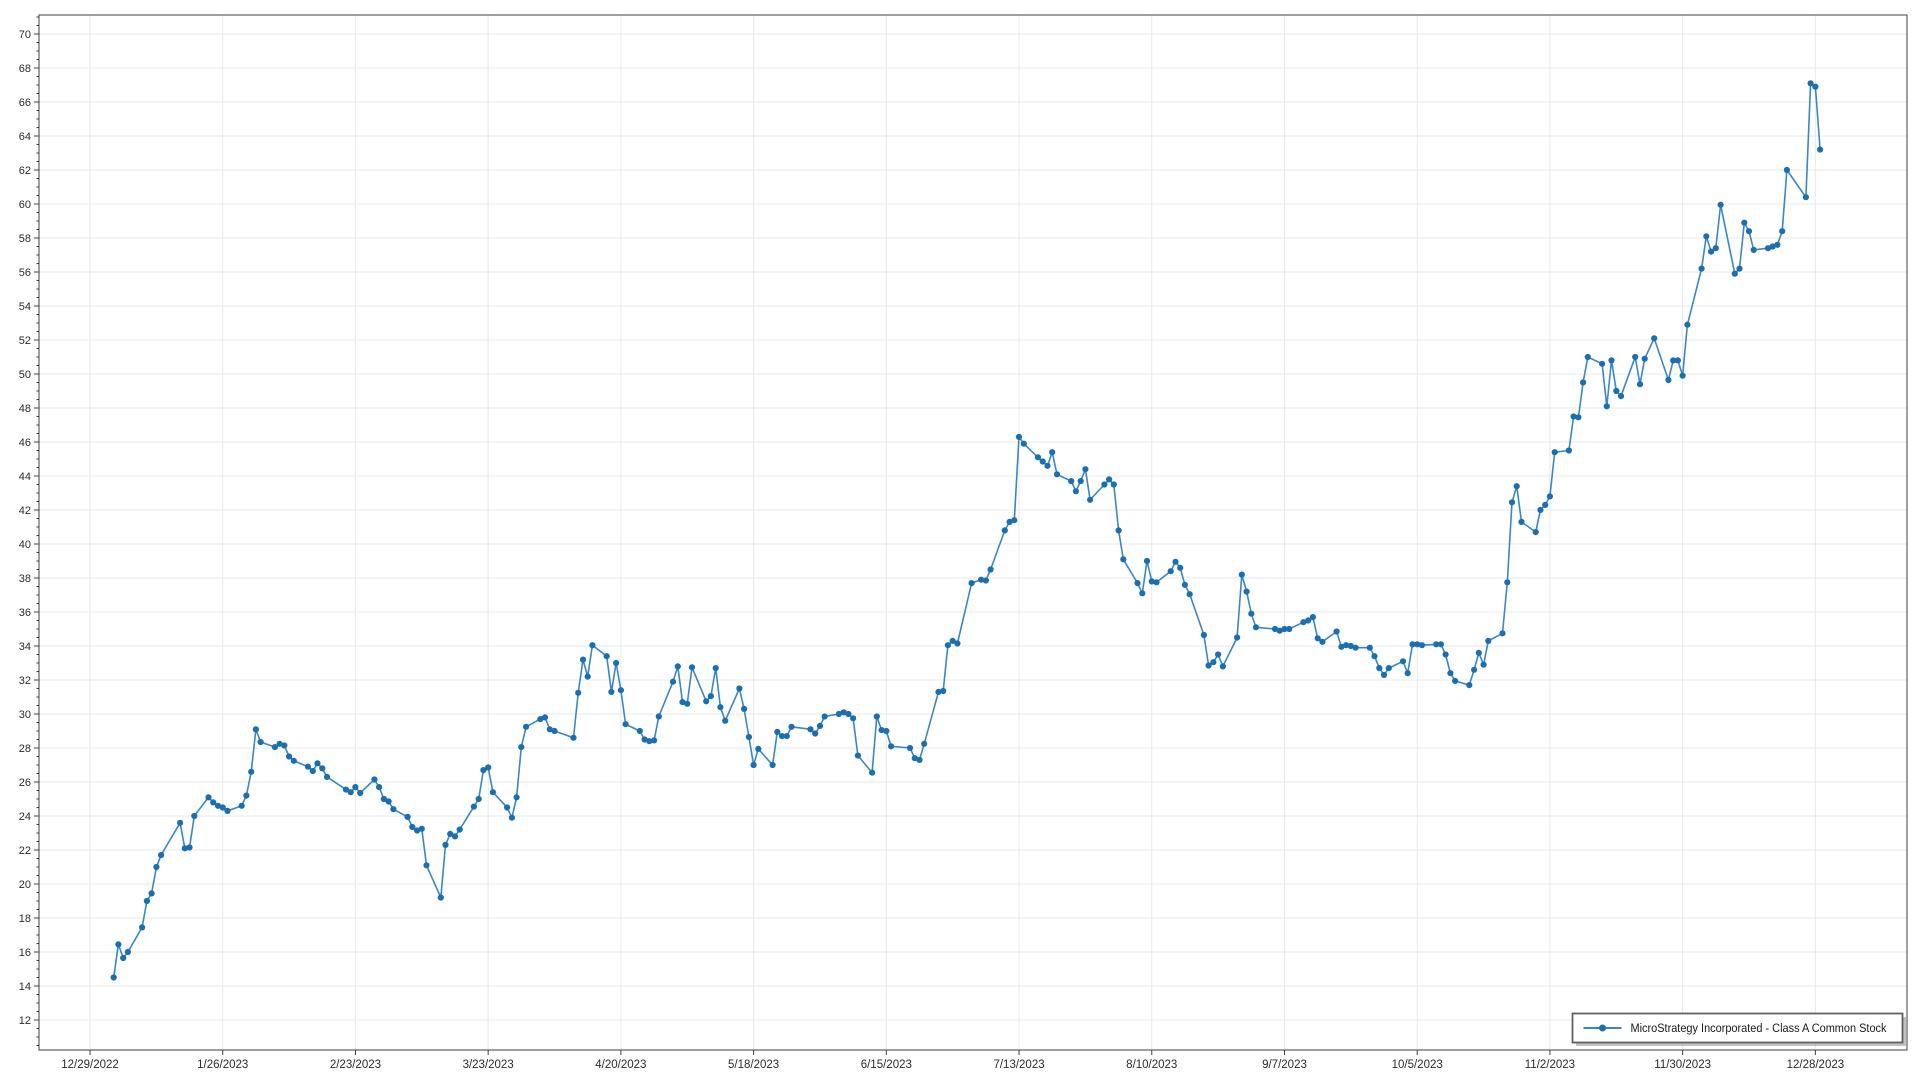 The height and width of the screenshot is (1080, 1920). I want to click on svg-text: 24, so click(25, 817).